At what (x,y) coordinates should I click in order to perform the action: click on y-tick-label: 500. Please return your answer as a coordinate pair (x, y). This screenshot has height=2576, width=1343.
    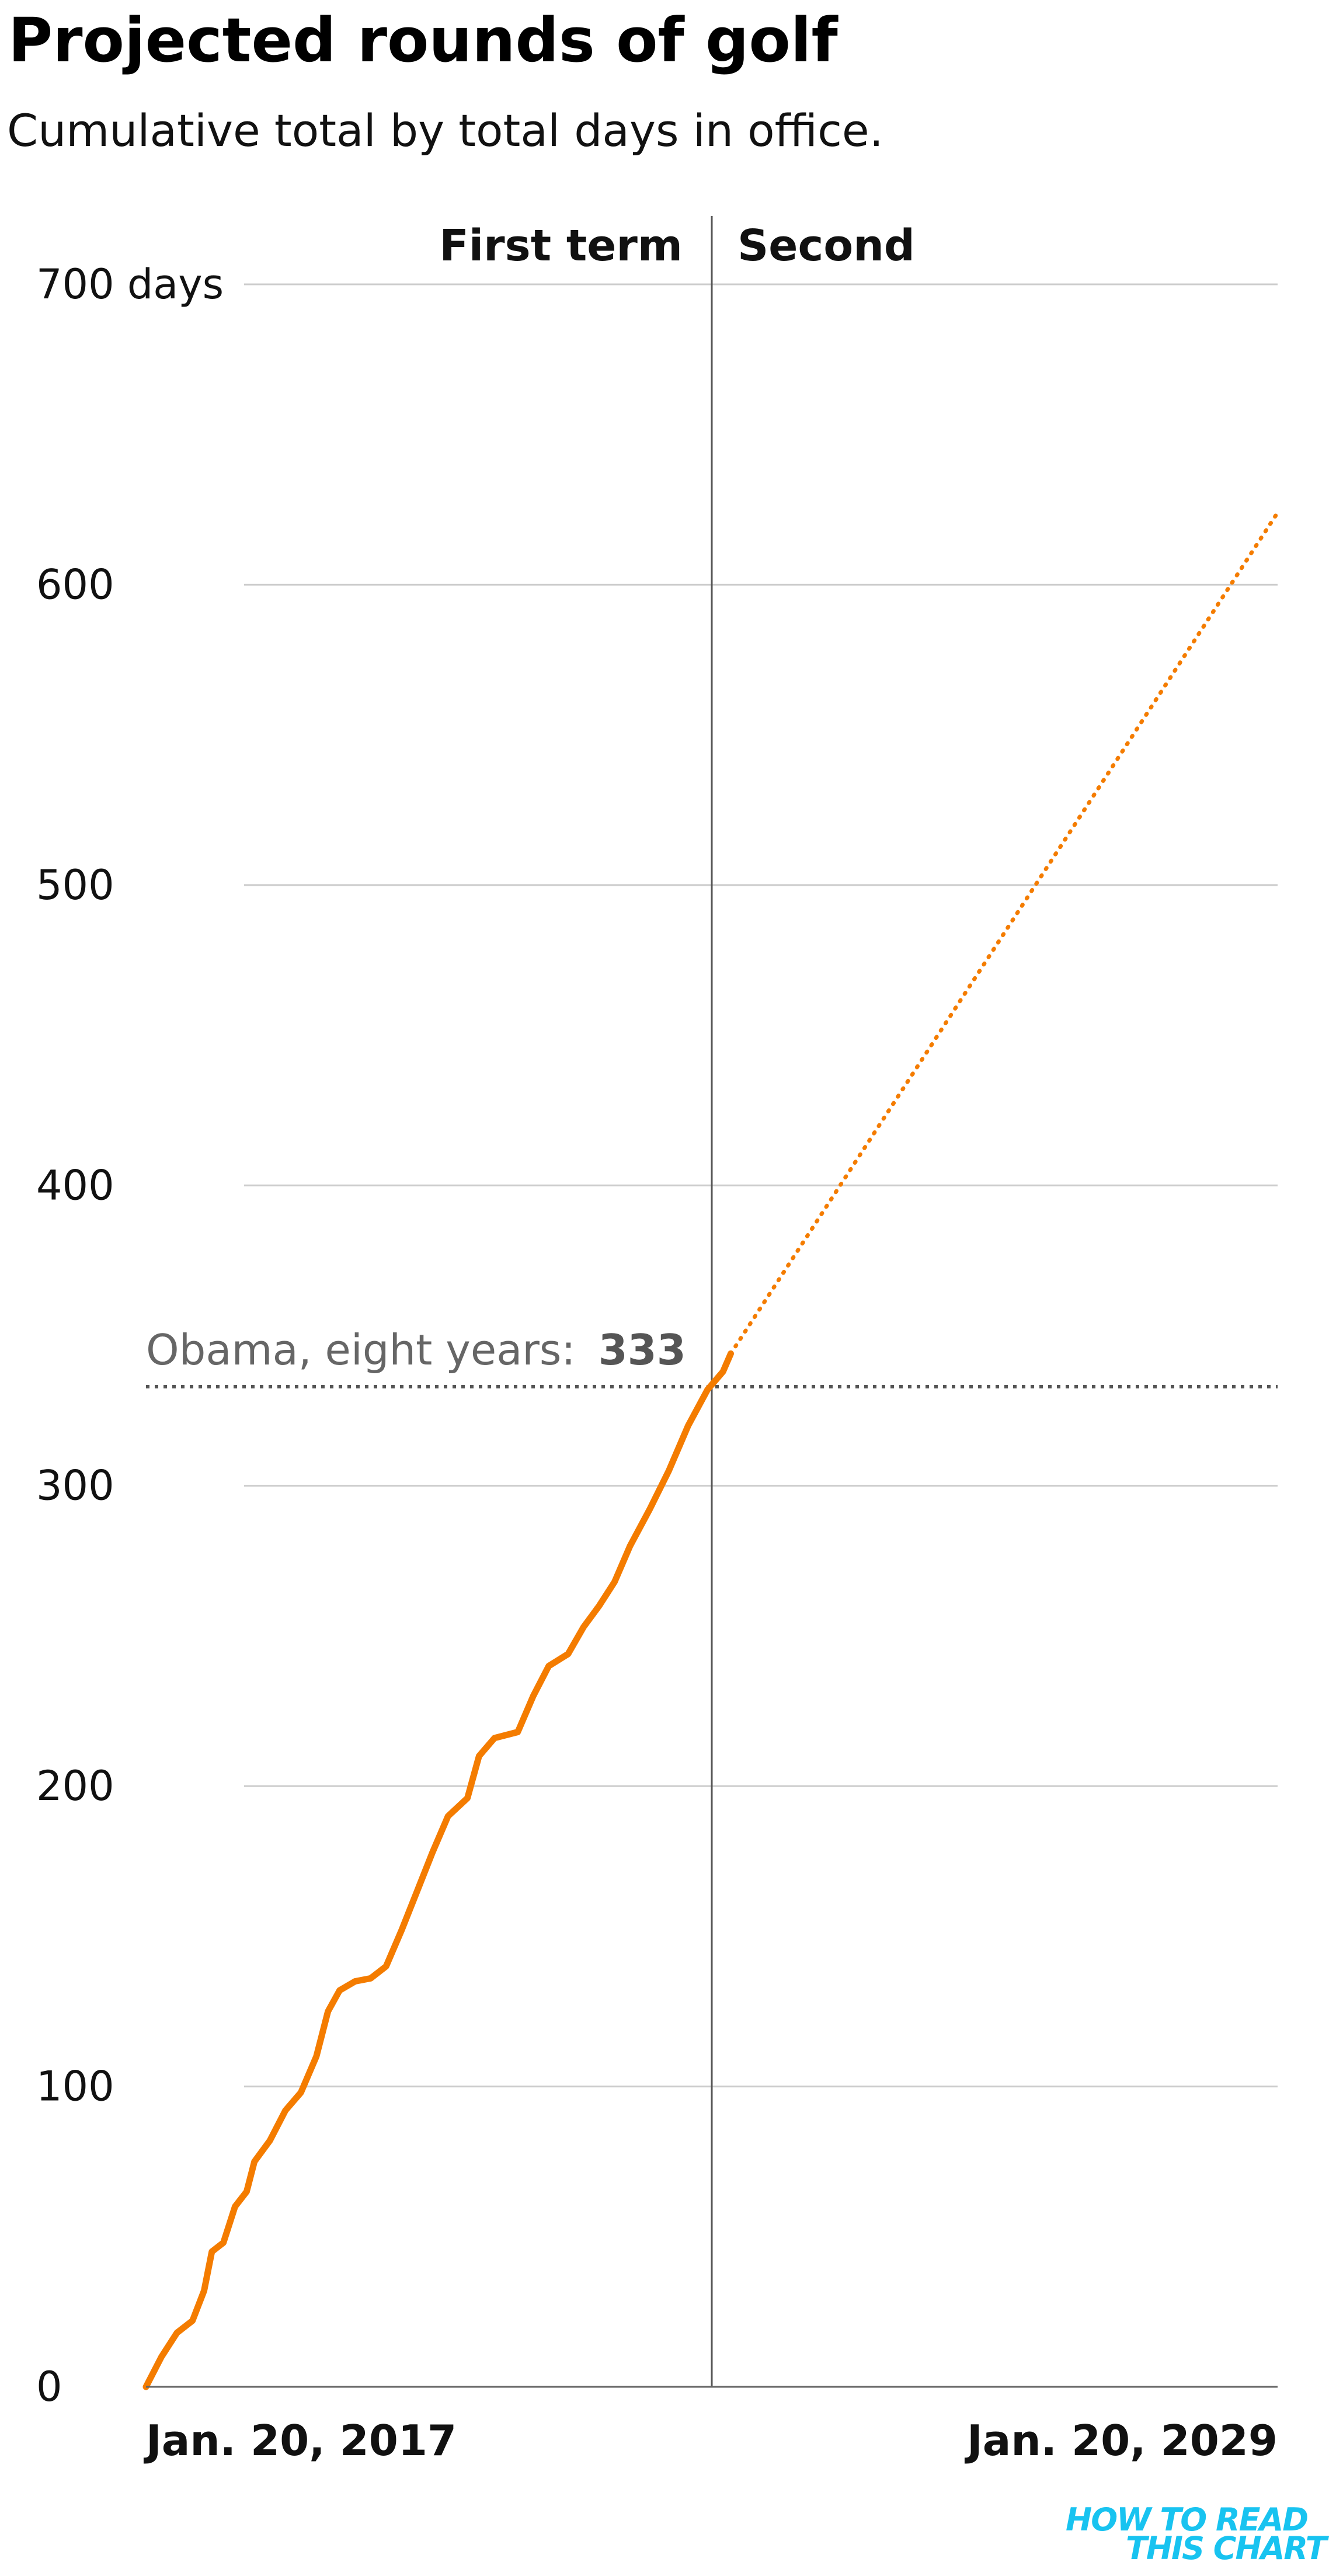
    Looking at the image, I should click on (75, 885).